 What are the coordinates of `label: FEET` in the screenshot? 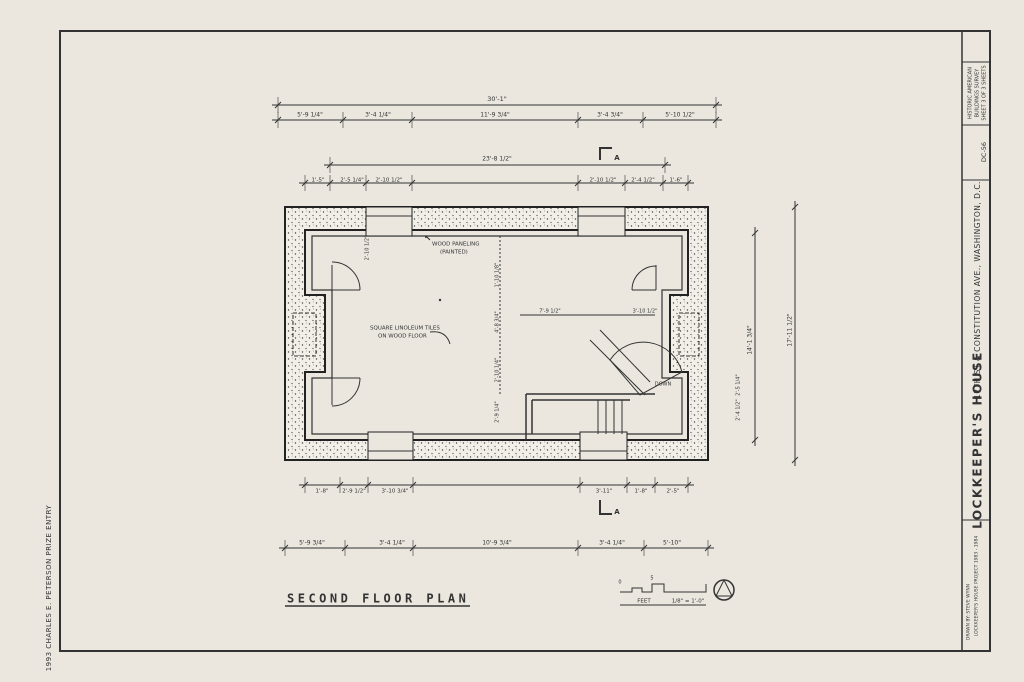 It's located at (644, 602).